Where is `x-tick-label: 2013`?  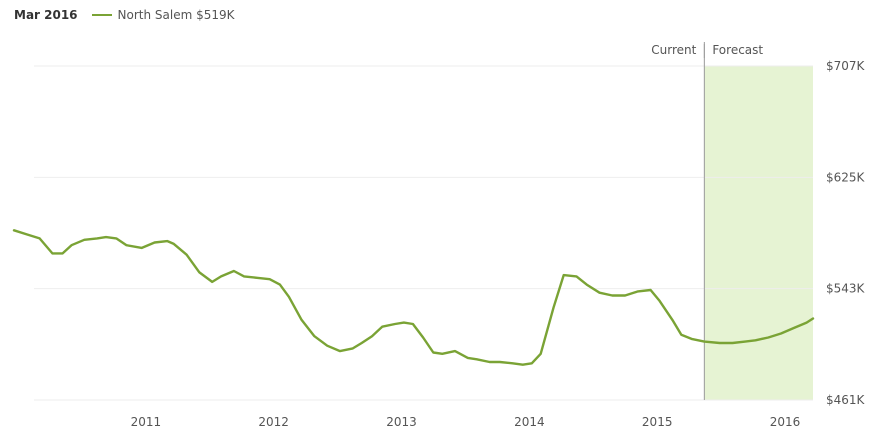 x-tick-label: 2013 is located at coordinates (401, 422).